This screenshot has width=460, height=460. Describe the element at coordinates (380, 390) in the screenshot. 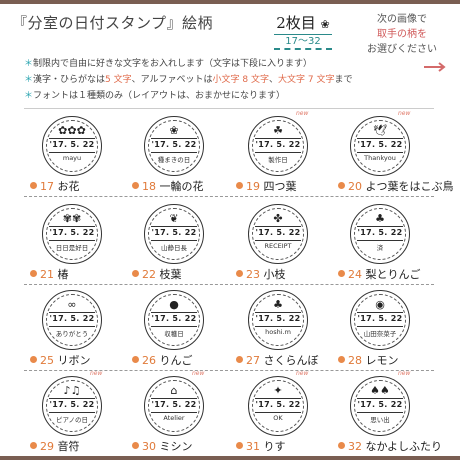

I see `stamp-motif-icon: ♠♠` at that location.